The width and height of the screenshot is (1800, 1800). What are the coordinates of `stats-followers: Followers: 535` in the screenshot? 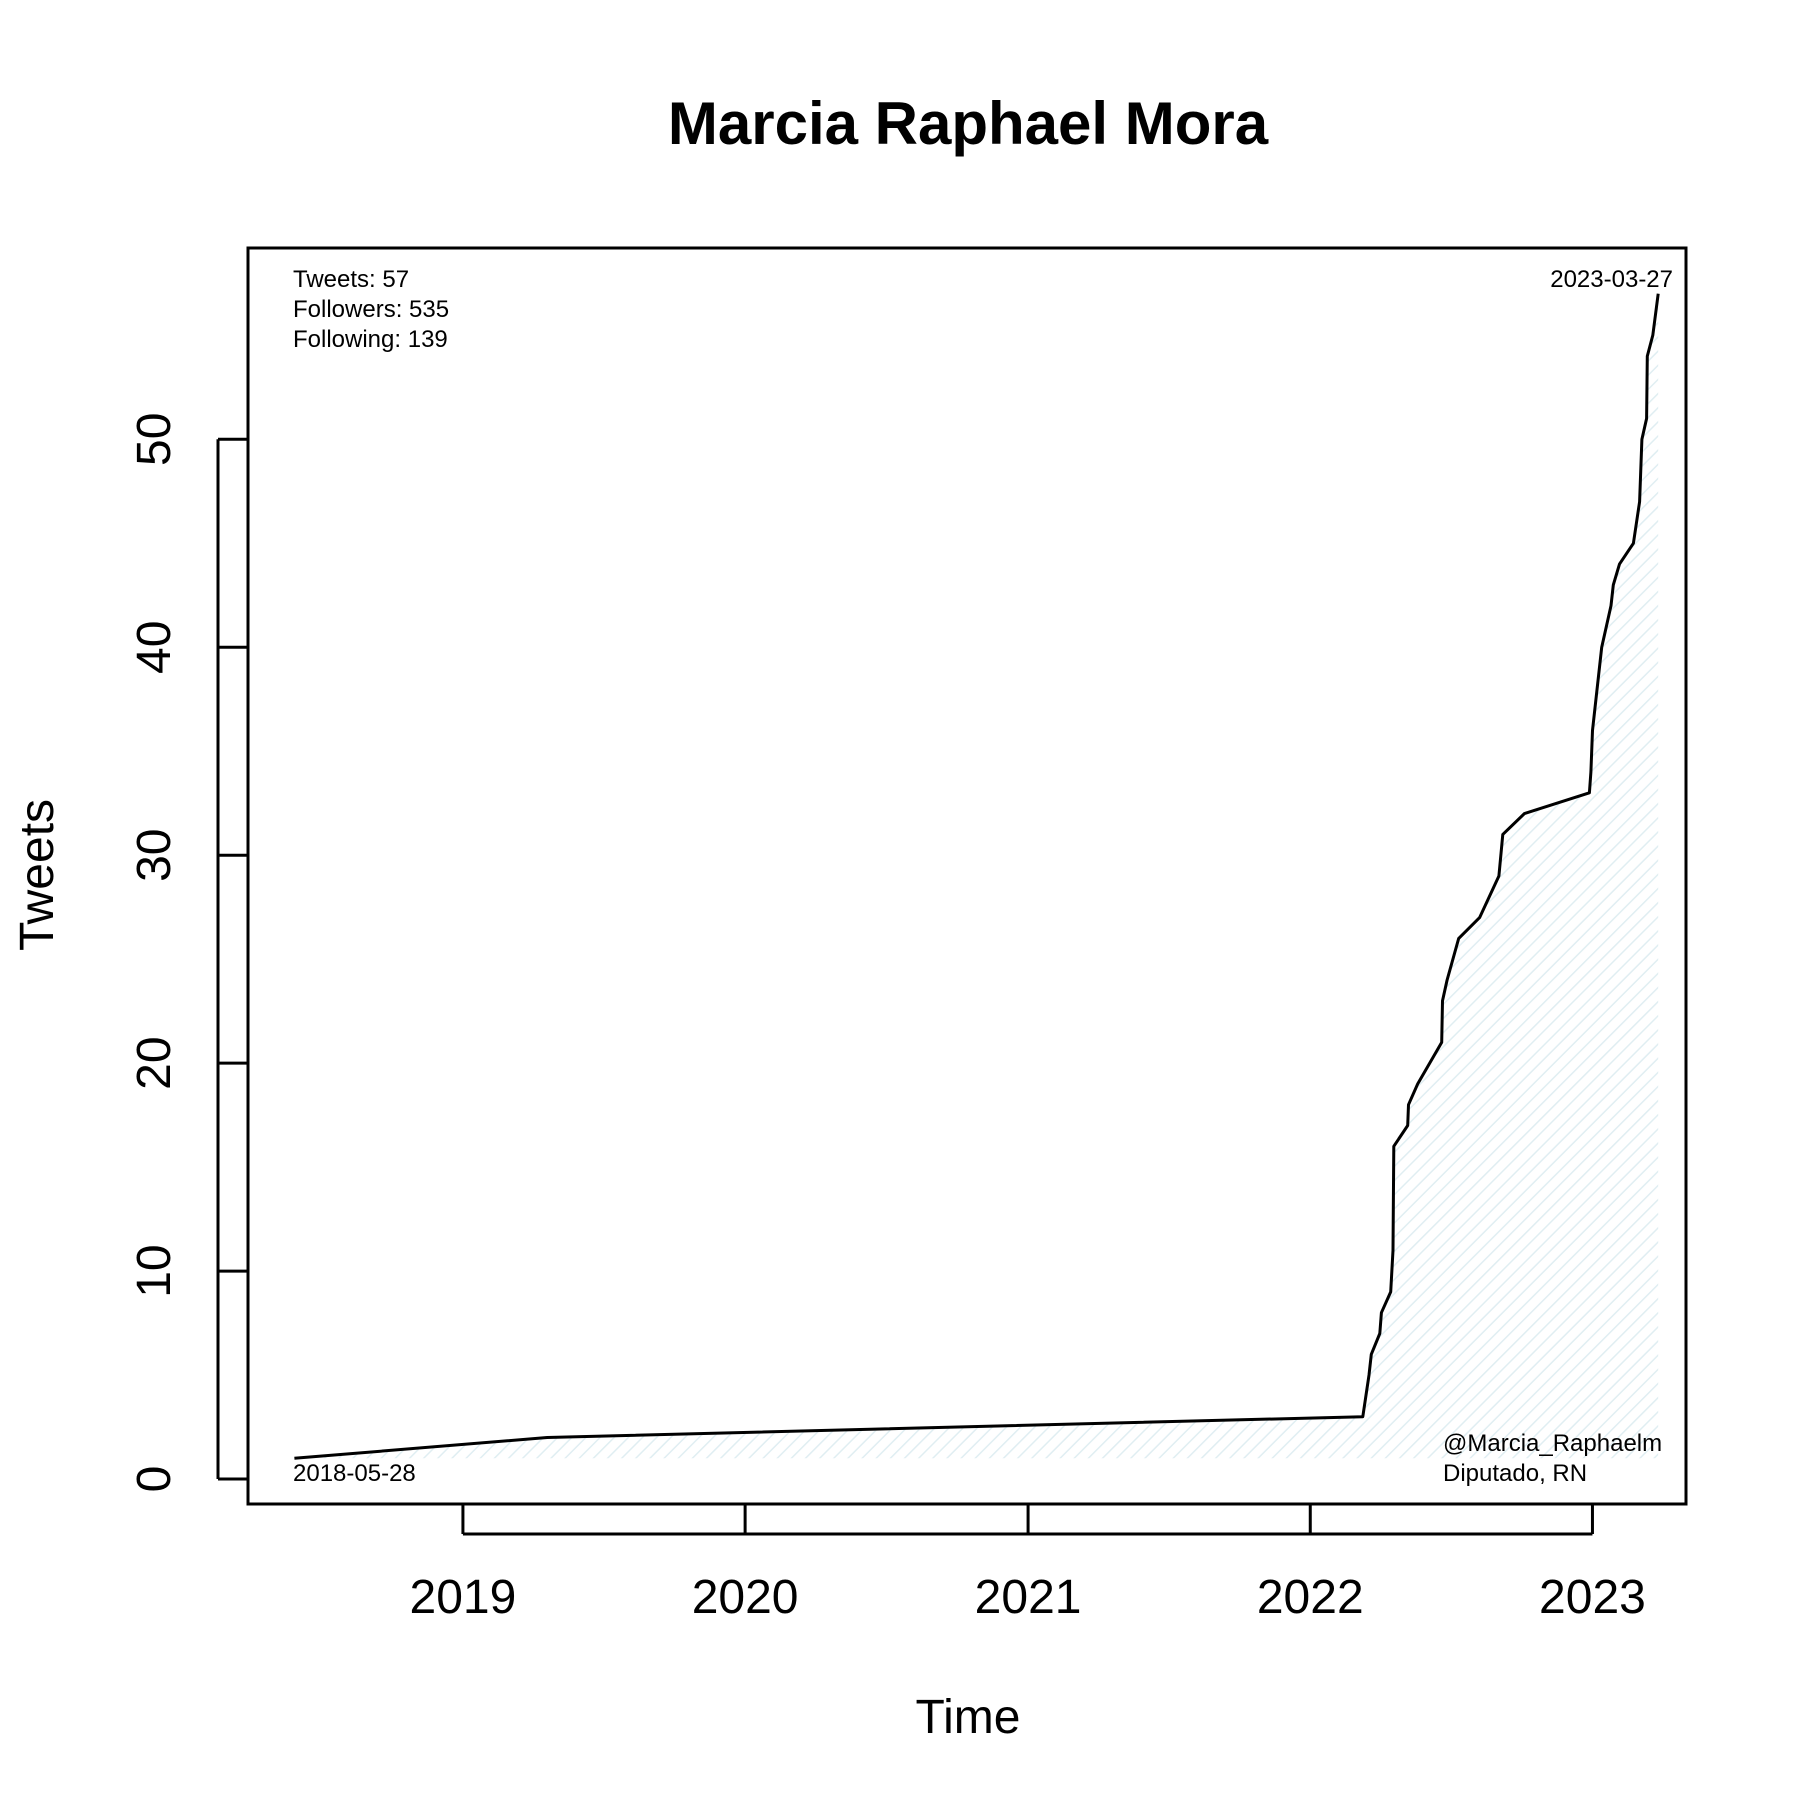 It's located at (371, 309).